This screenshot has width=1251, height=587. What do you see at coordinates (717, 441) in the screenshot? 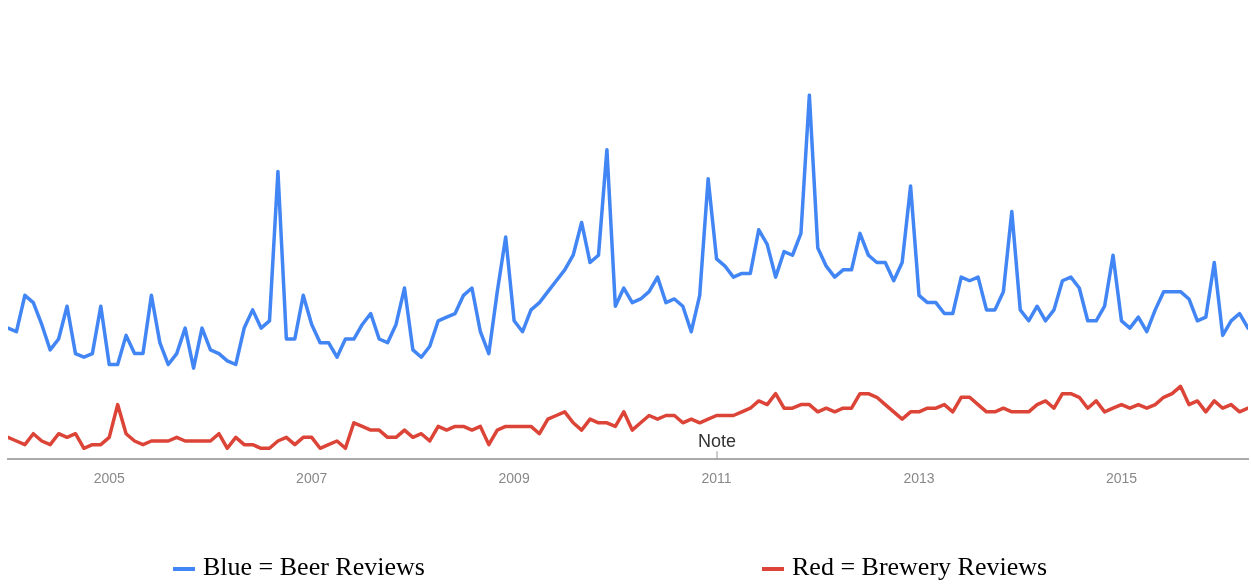
I see `annotation: Note` at bounding box center [717, 441].